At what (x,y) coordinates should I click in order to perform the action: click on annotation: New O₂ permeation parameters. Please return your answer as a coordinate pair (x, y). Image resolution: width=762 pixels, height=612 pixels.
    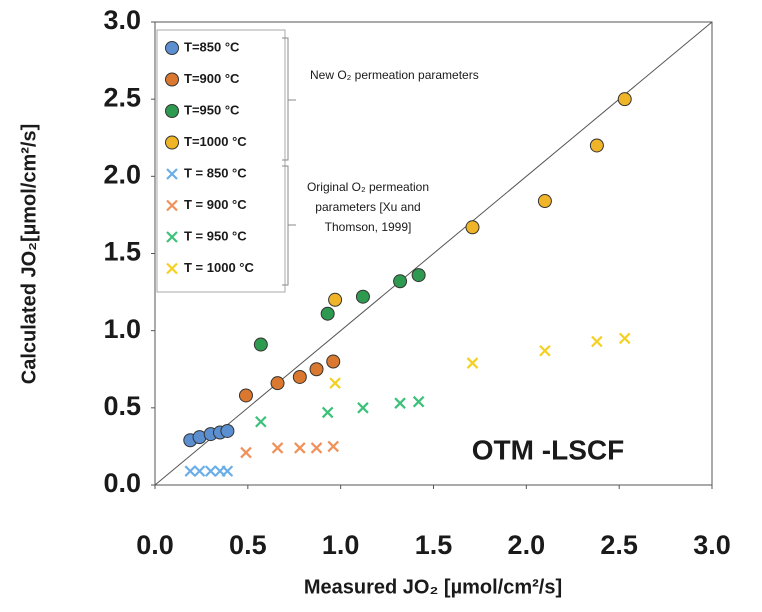
    Looking at the image, I should click on (394, 75).